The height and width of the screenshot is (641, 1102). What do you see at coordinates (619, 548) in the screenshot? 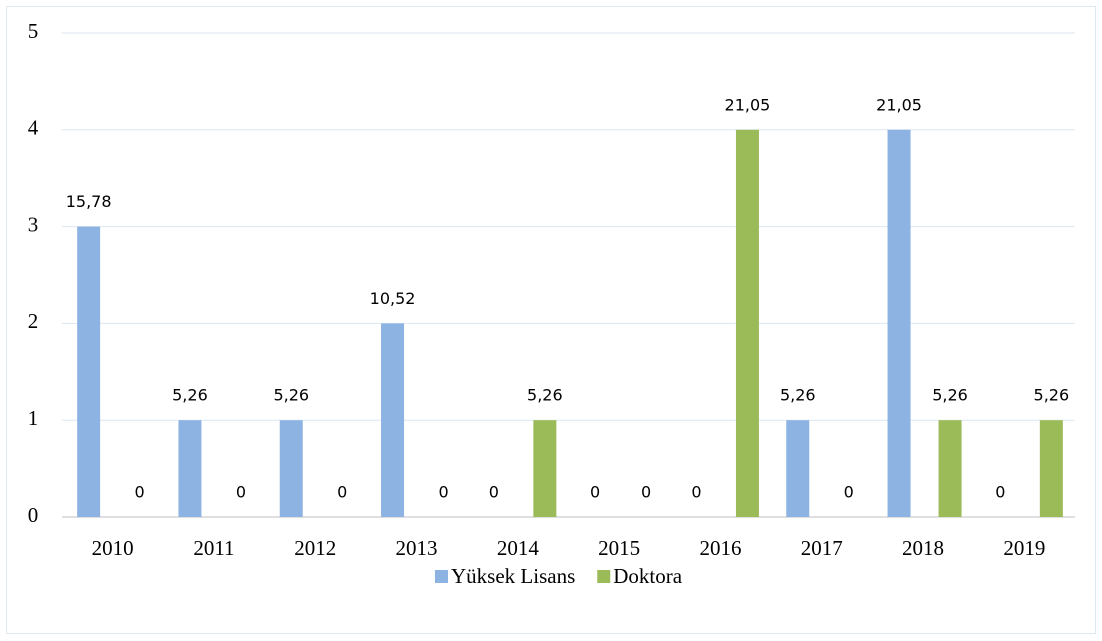
I see `x-tick-label: 2015` at bounding box center [619, 548].